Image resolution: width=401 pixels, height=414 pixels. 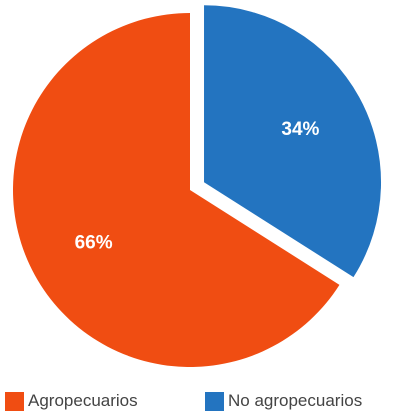 I want to click on legend: Agropecuarios No agropecuarios, so click(x=200, y=401).